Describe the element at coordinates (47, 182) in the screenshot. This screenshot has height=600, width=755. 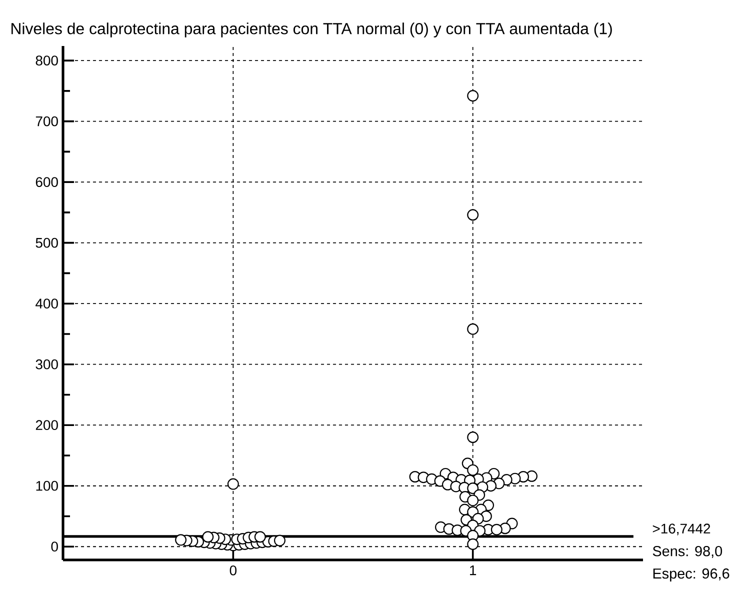
I see `y-tick-label: 600` at that location.